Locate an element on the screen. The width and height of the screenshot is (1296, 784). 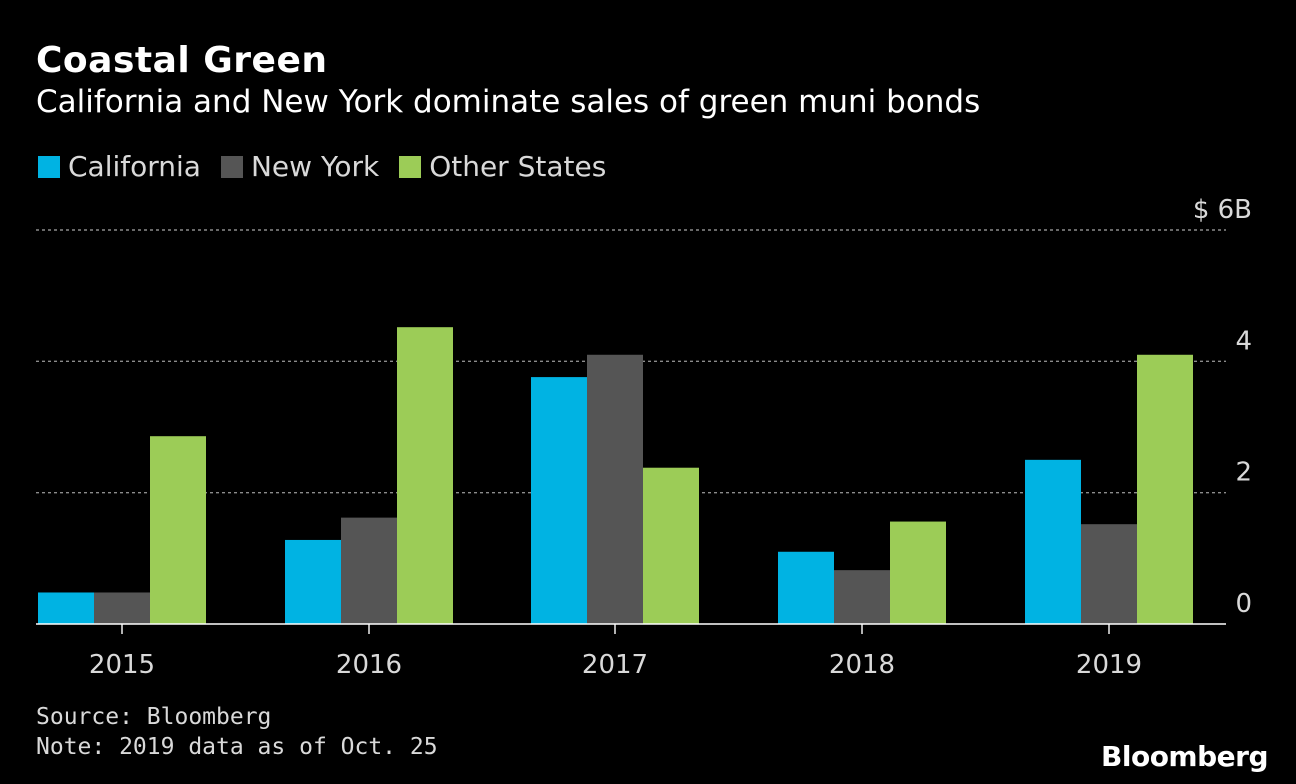
legend-swatch-other-states is located at coordinates (410, 166).